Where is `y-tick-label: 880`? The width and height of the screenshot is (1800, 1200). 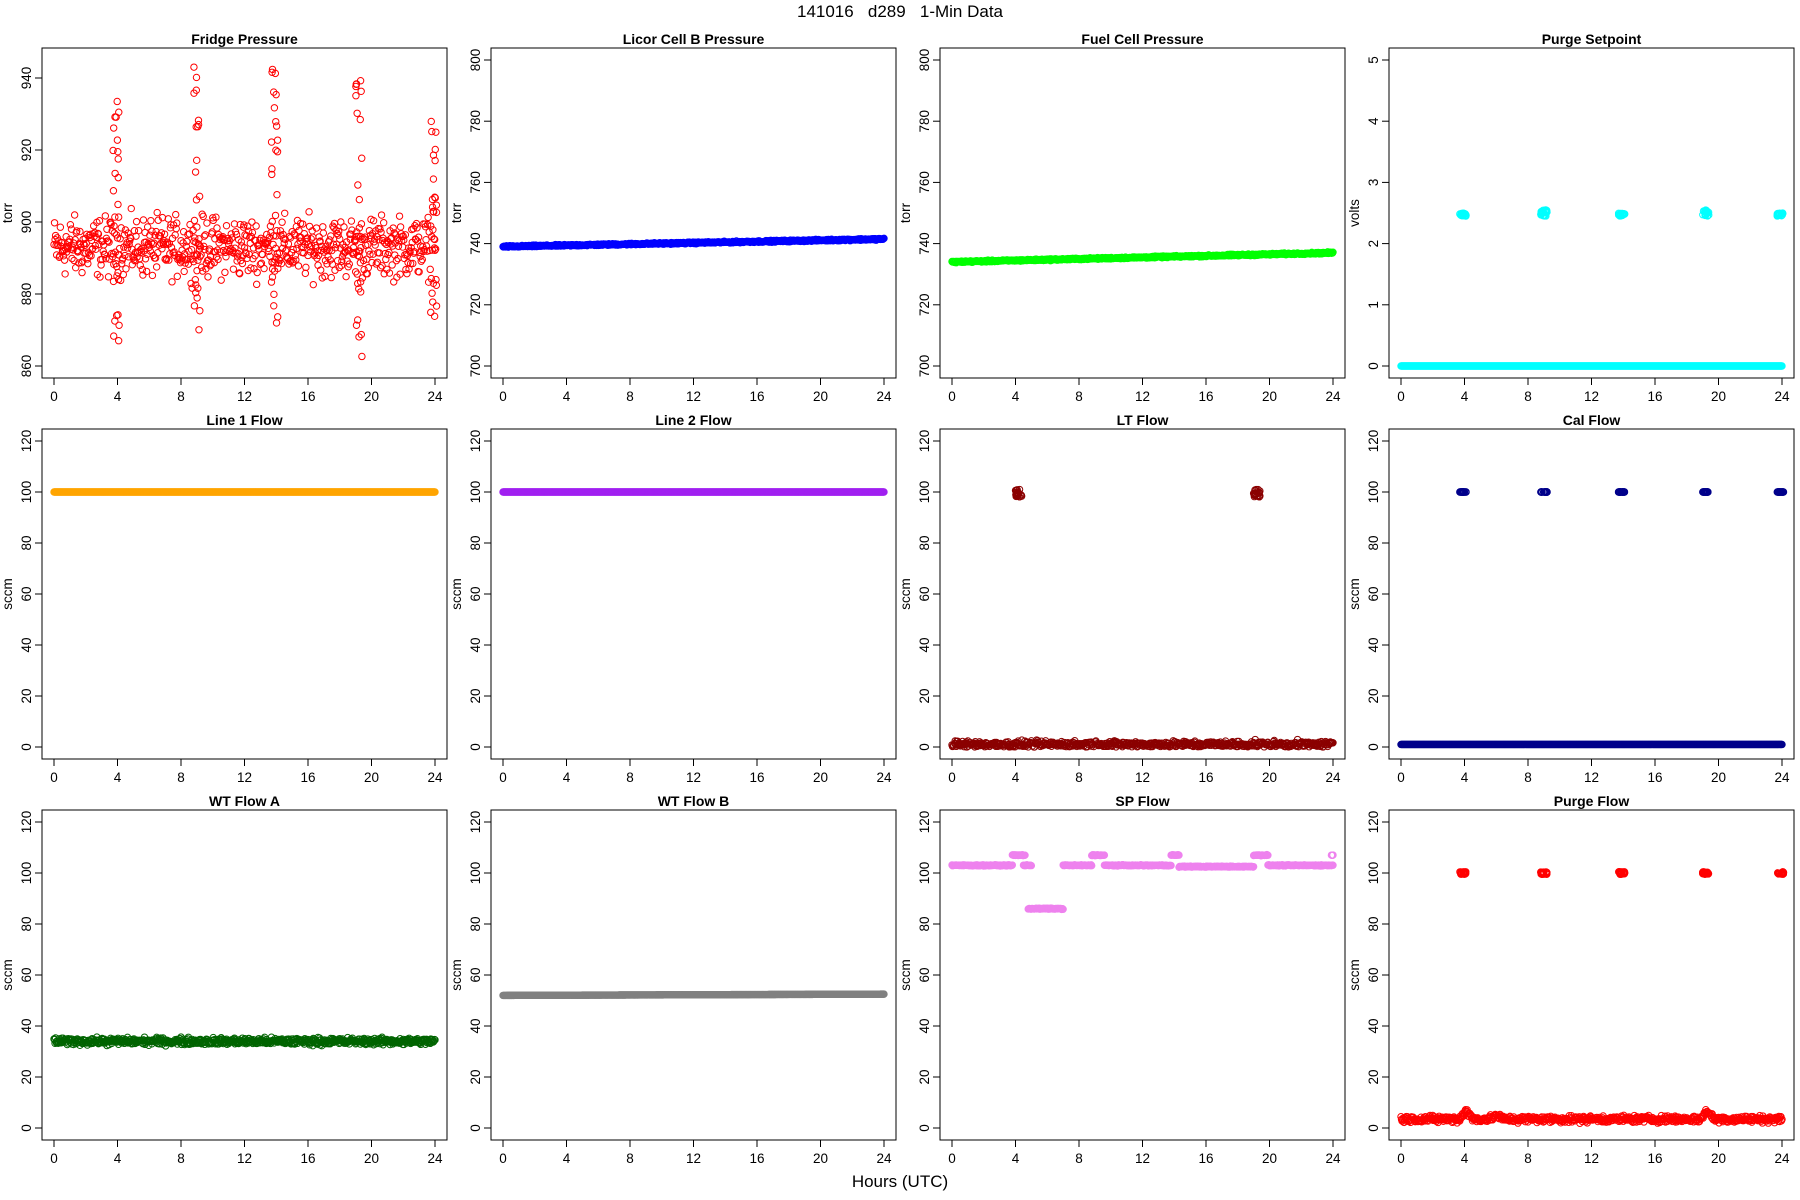 y-tick-label: 880 is located at coordinates (26, 294).